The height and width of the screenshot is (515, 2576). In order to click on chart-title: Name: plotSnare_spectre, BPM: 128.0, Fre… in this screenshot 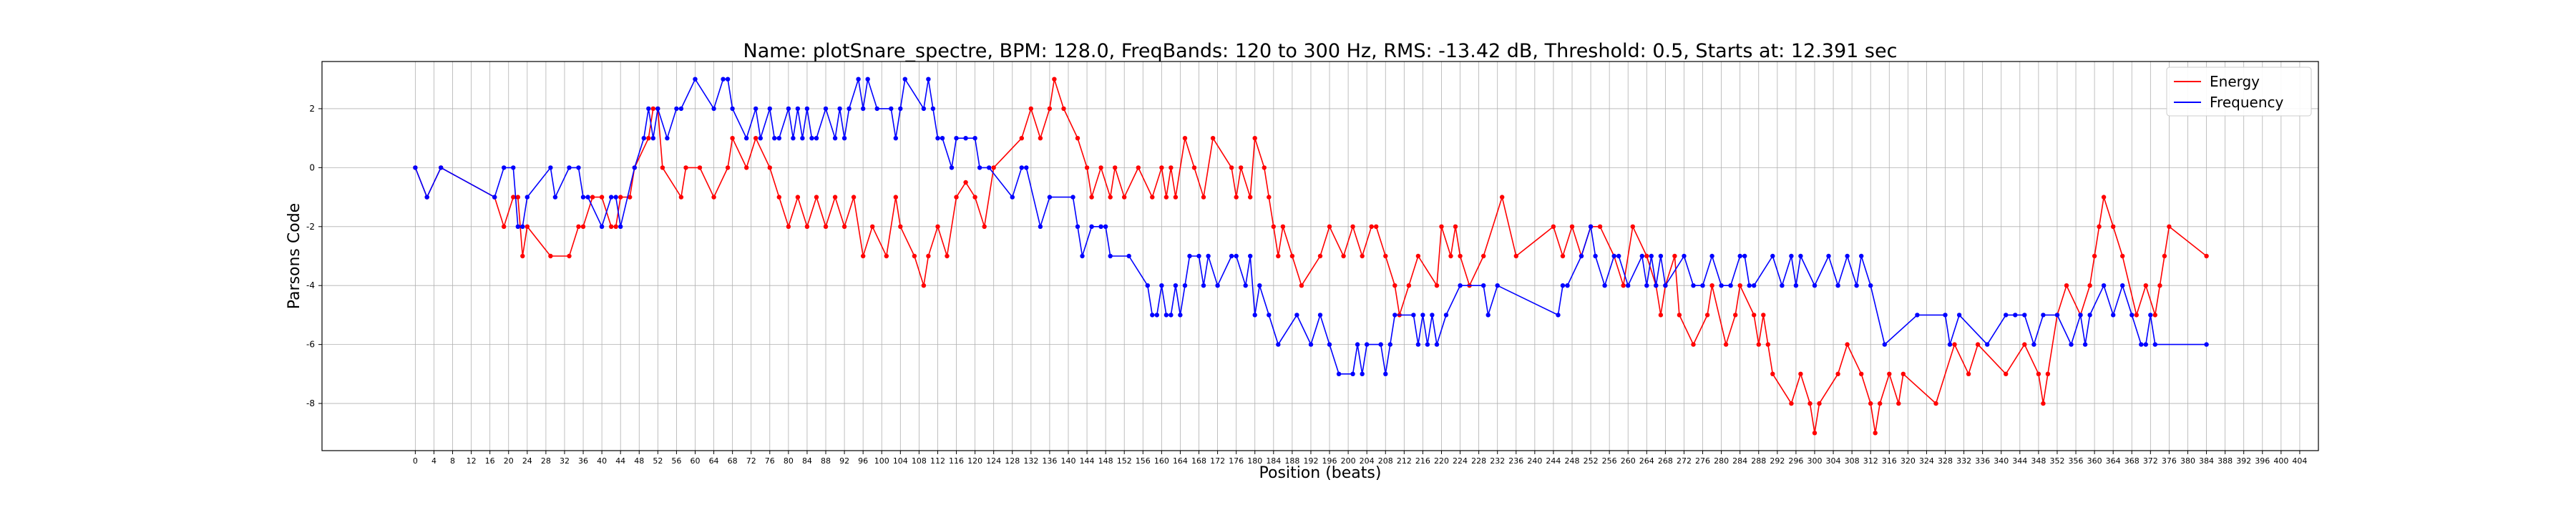, I will do `click(1320, 51)`.